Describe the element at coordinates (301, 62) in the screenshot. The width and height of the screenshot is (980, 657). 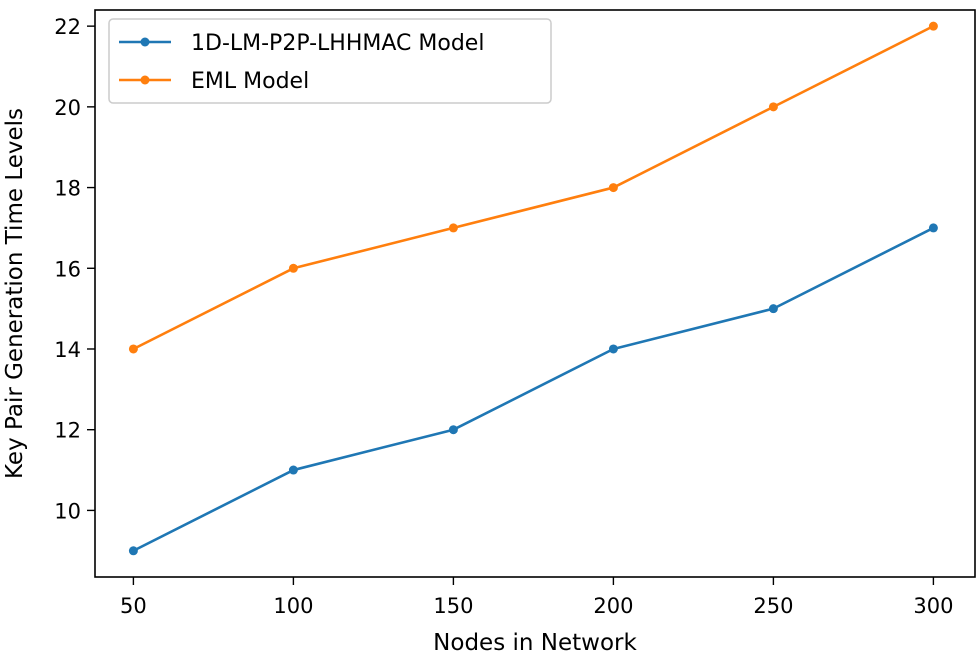
I see `legend-items: 1D-LM-P2P-LHHMAC Model EML Model` at that location.